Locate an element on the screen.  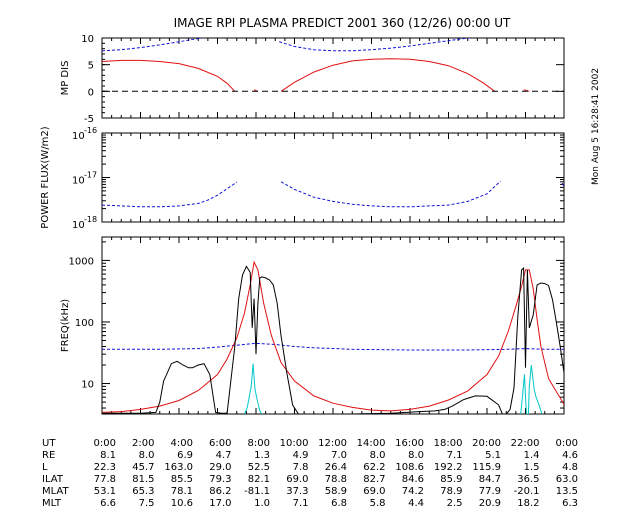
power-flux-y-axis-label: POWER FLUX(W/m2) is located at coordinates (45, 177).